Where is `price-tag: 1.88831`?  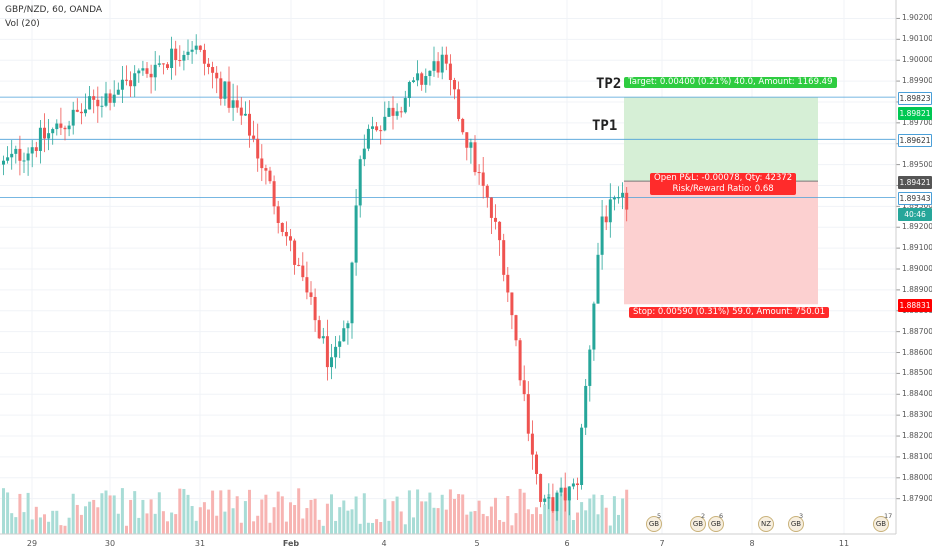 price-tag: 1.88831 is located at coordinates (915, 305).